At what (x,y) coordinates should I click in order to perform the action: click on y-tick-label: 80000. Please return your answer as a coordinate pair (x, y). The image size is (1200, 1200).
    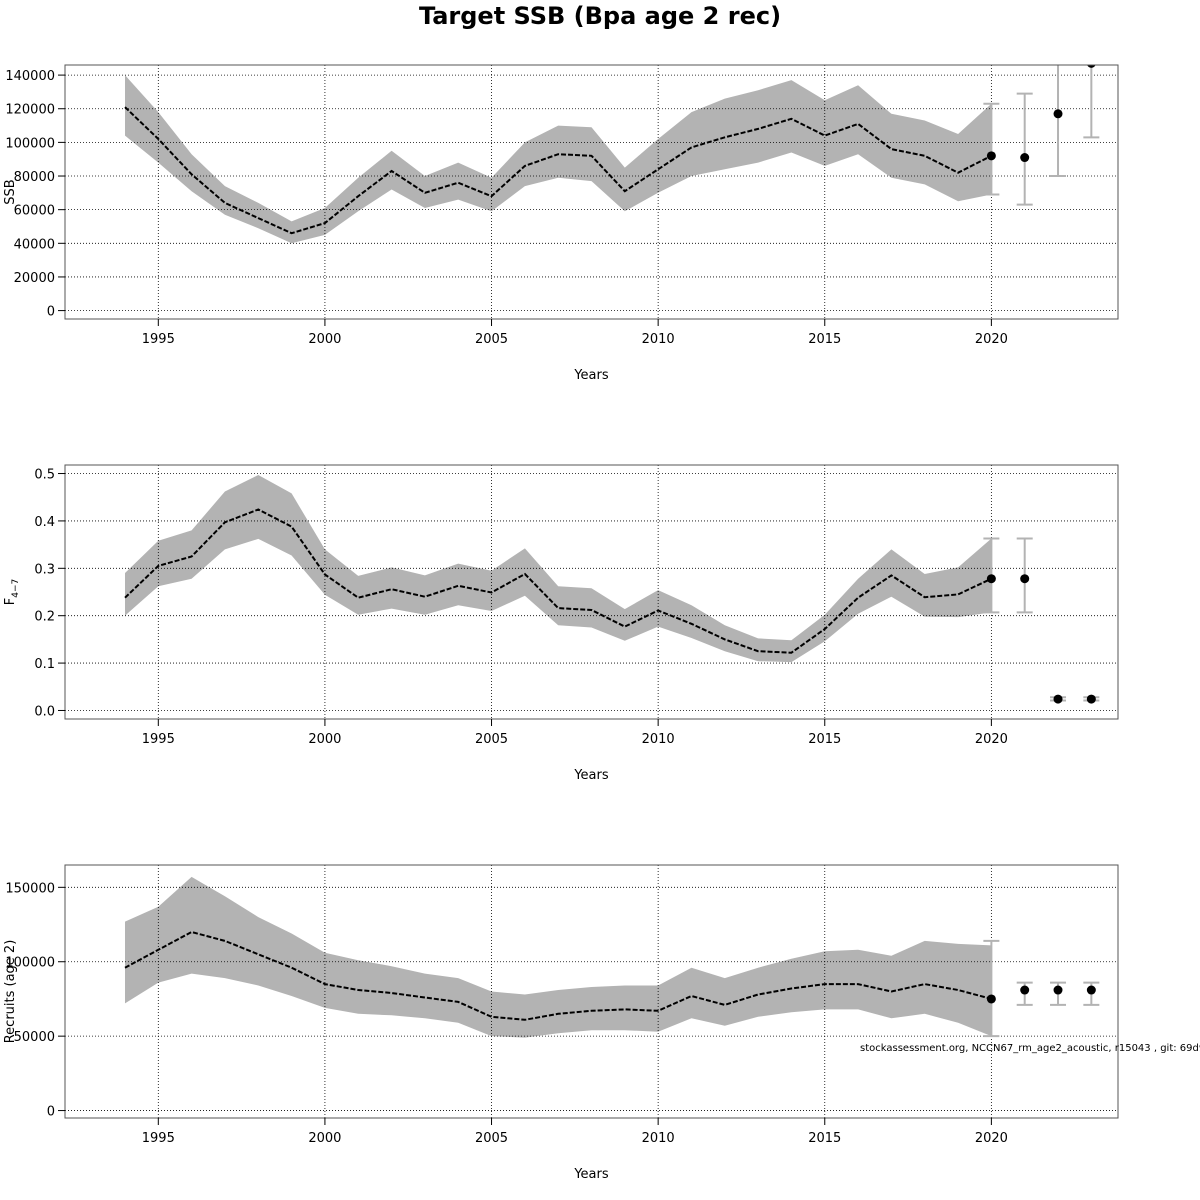
    Looking at the image, I should click on (34, 177).